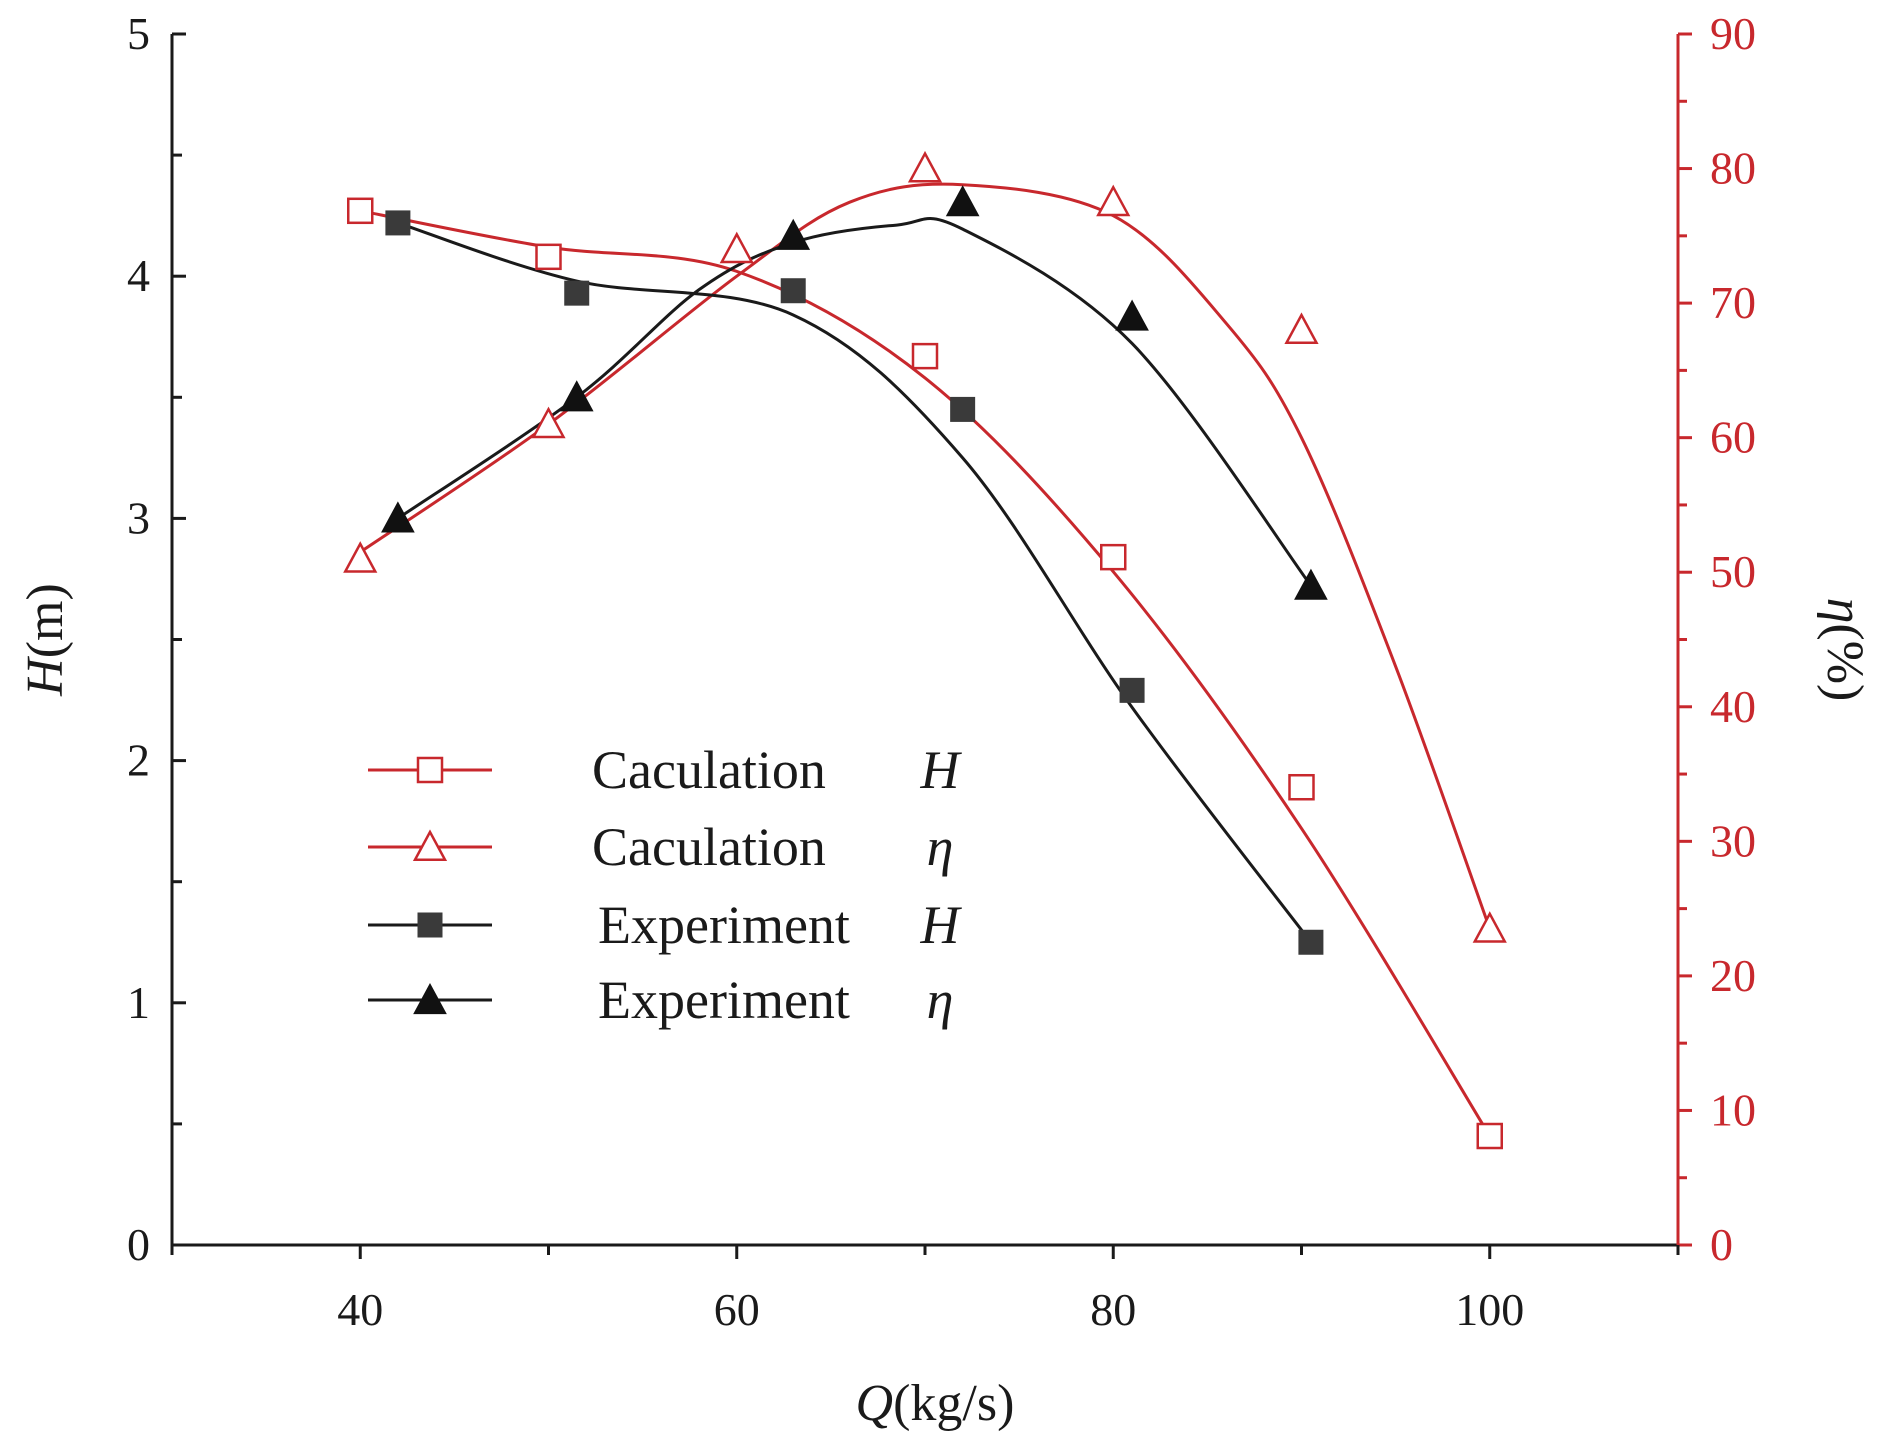 The image size is (1877, 1443). Describe the element at coordinates (724, 925) in the screenshot. I see `legend-label-experiment-h: Experiment` at that location.